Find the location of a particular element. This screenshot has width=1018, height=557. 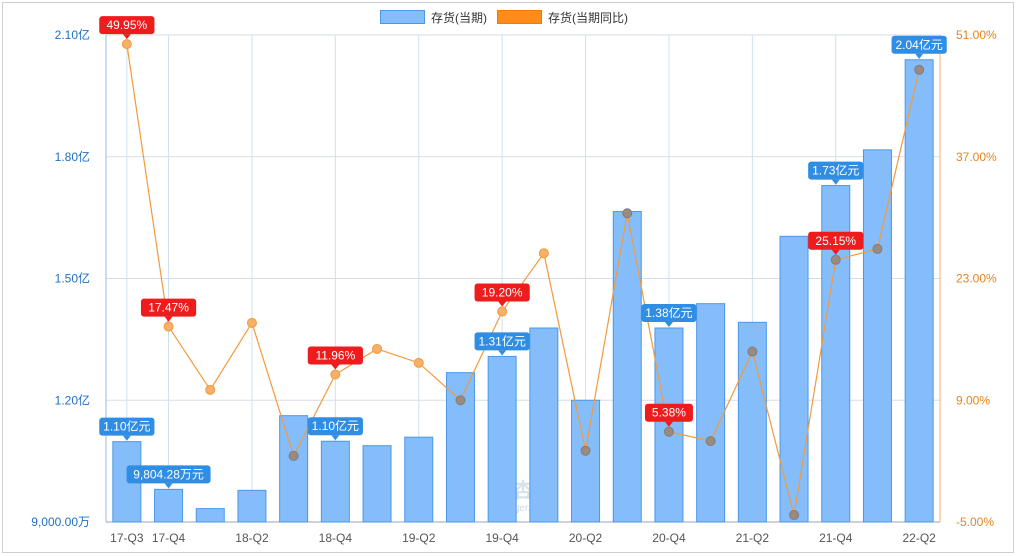

left-tick-label: 2.10亿 is located at coordinates (72, 34).